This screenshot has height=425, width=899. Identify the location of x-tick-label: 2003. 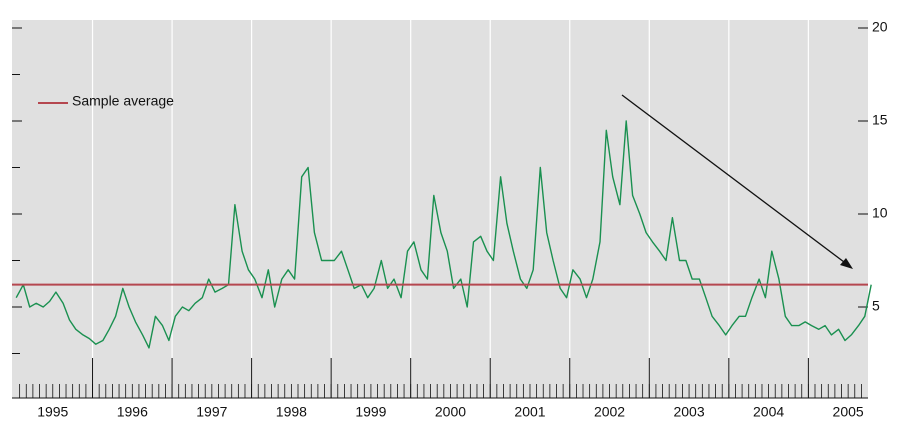
(688, 412).